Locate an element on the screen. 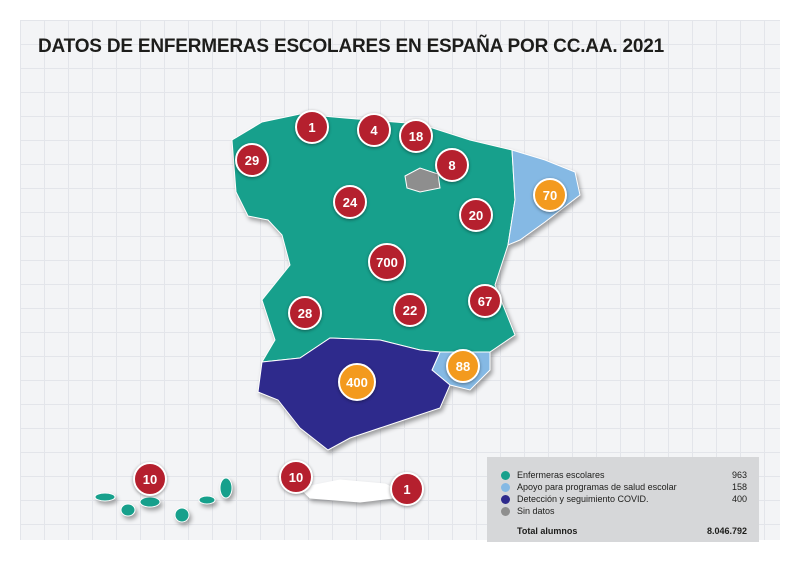  legend-item-covid: Detección y seguimiento COVID. 400 is located at coordinates (624, 499).